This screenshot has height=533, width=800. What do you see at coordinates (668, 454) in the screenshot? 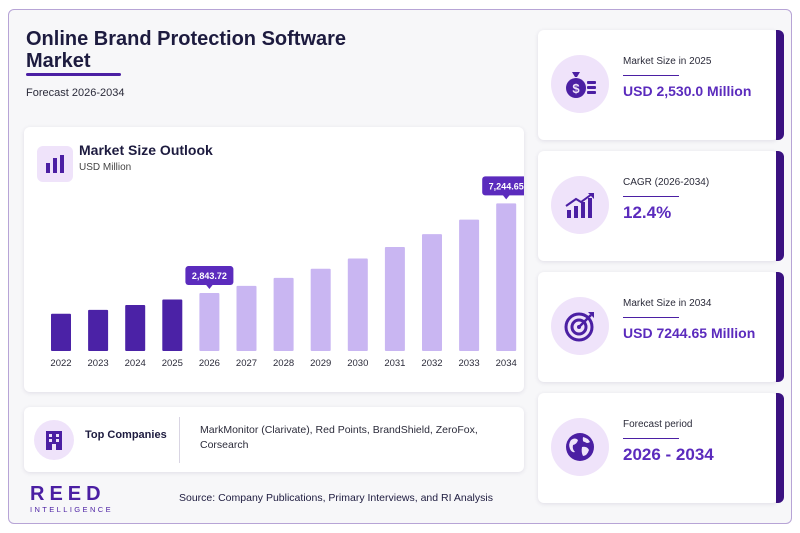
I see `stat-value: 2026 - 2034` at bounding box center [668, 454].